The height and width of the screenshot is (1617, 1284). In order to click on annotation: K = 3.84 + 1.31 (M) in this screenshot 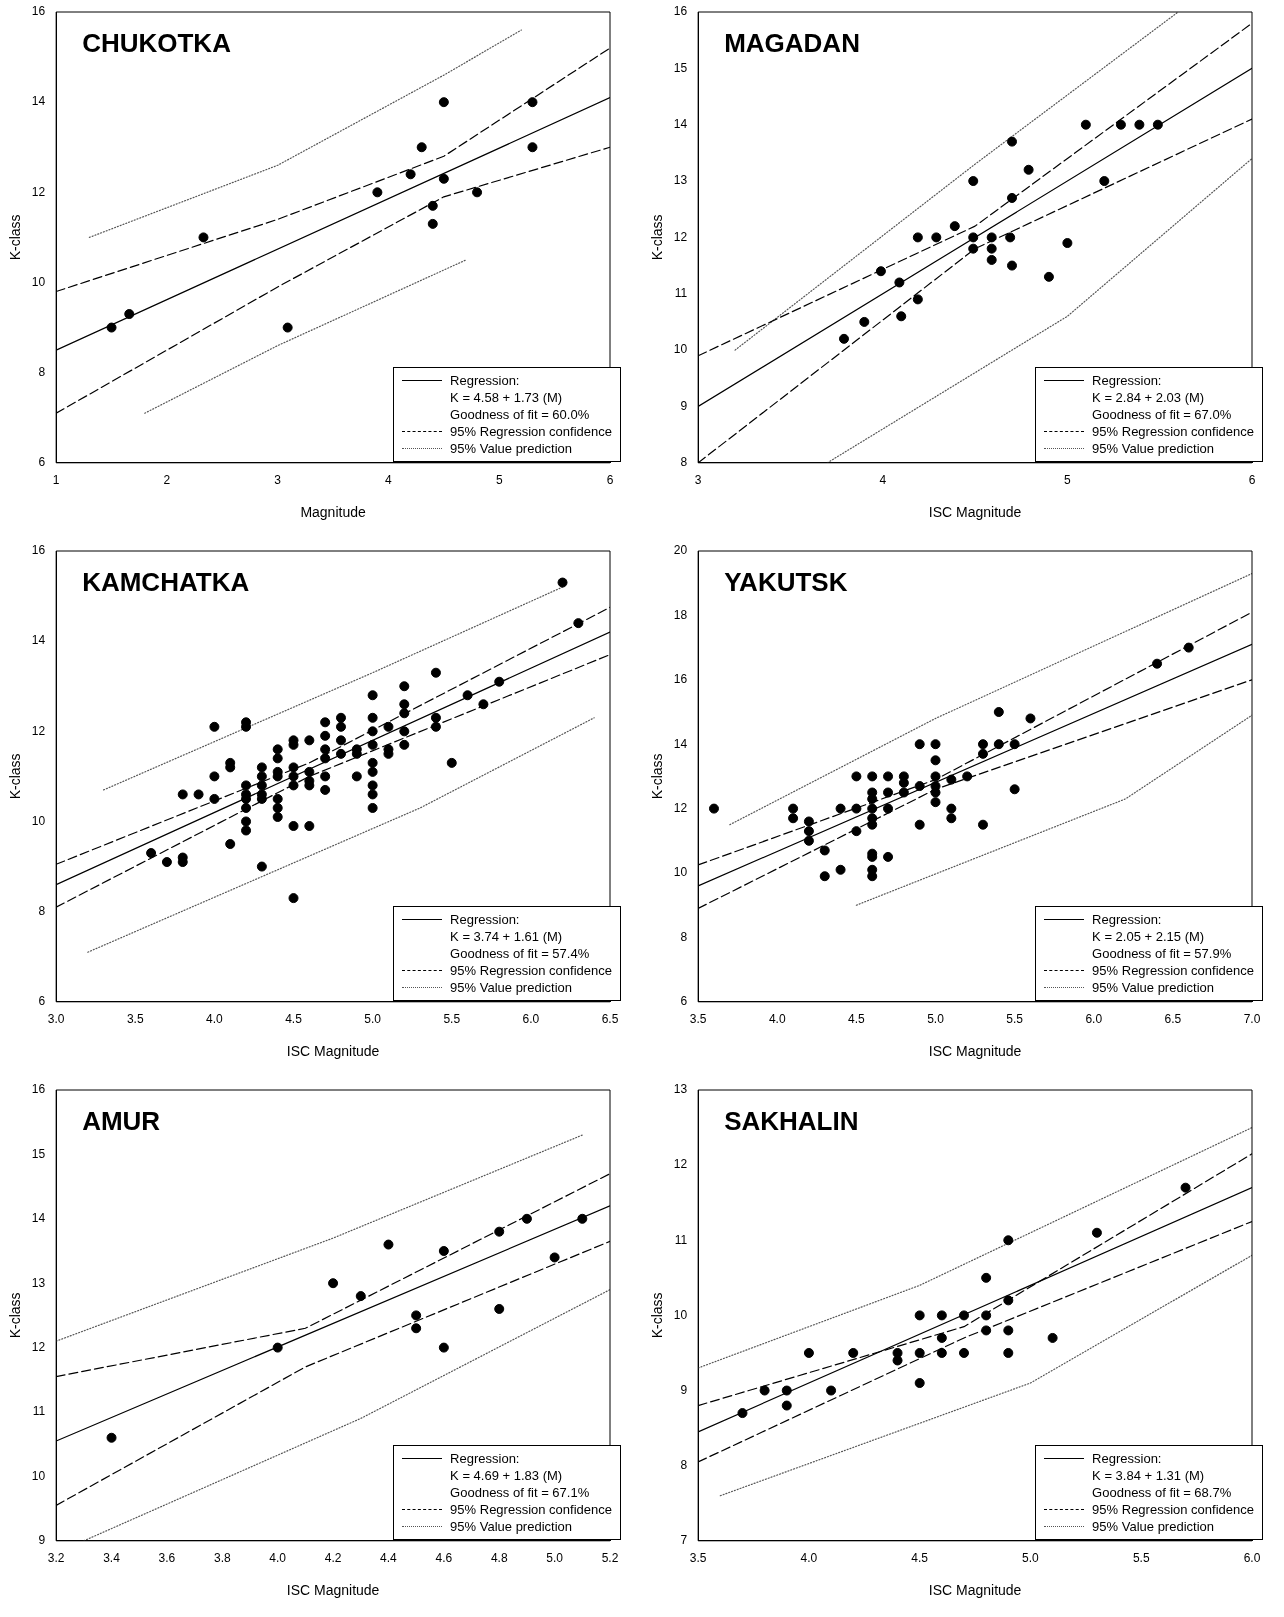, I will do `click(1148, 1475)`.